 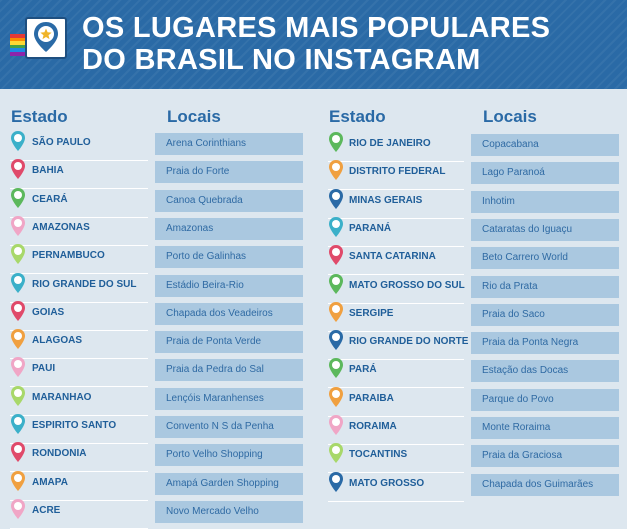 What do you see at coordinates (229, 285) in the screenshot?
I see `place-name: Estádio Beira-Rio` at bounding box center [229, 285].